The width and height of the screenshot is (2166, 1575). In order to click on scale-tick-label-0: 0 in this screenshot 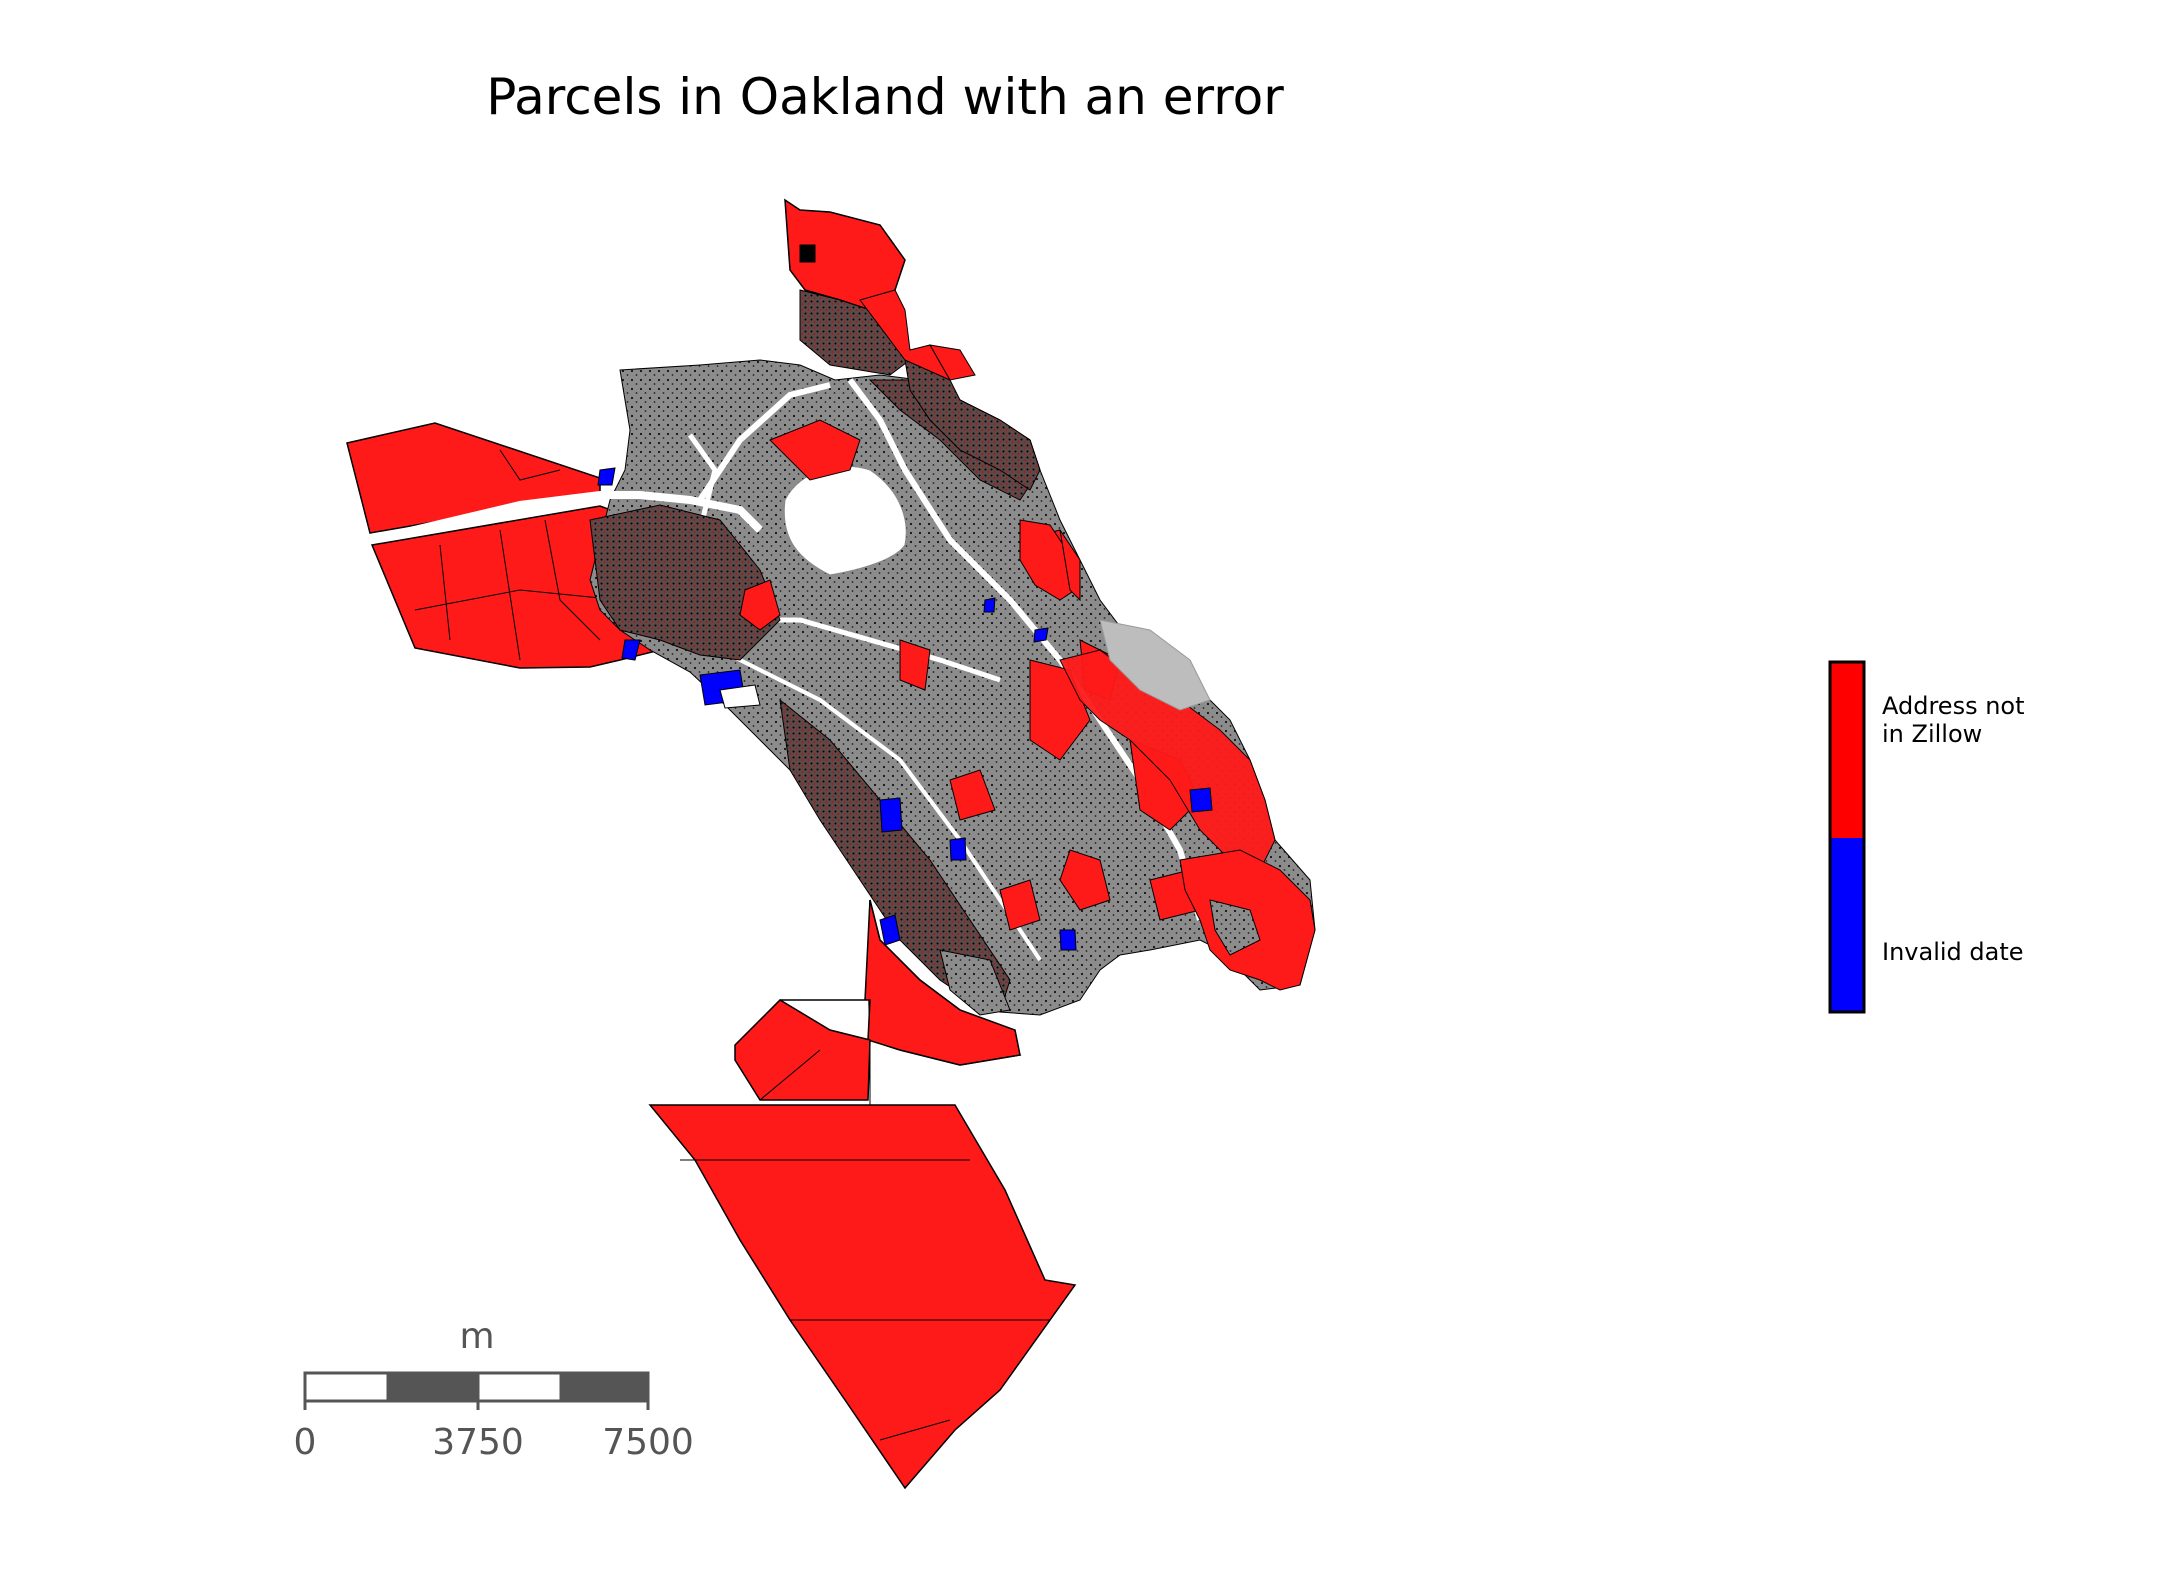, I will do `click(305, 1442)`.